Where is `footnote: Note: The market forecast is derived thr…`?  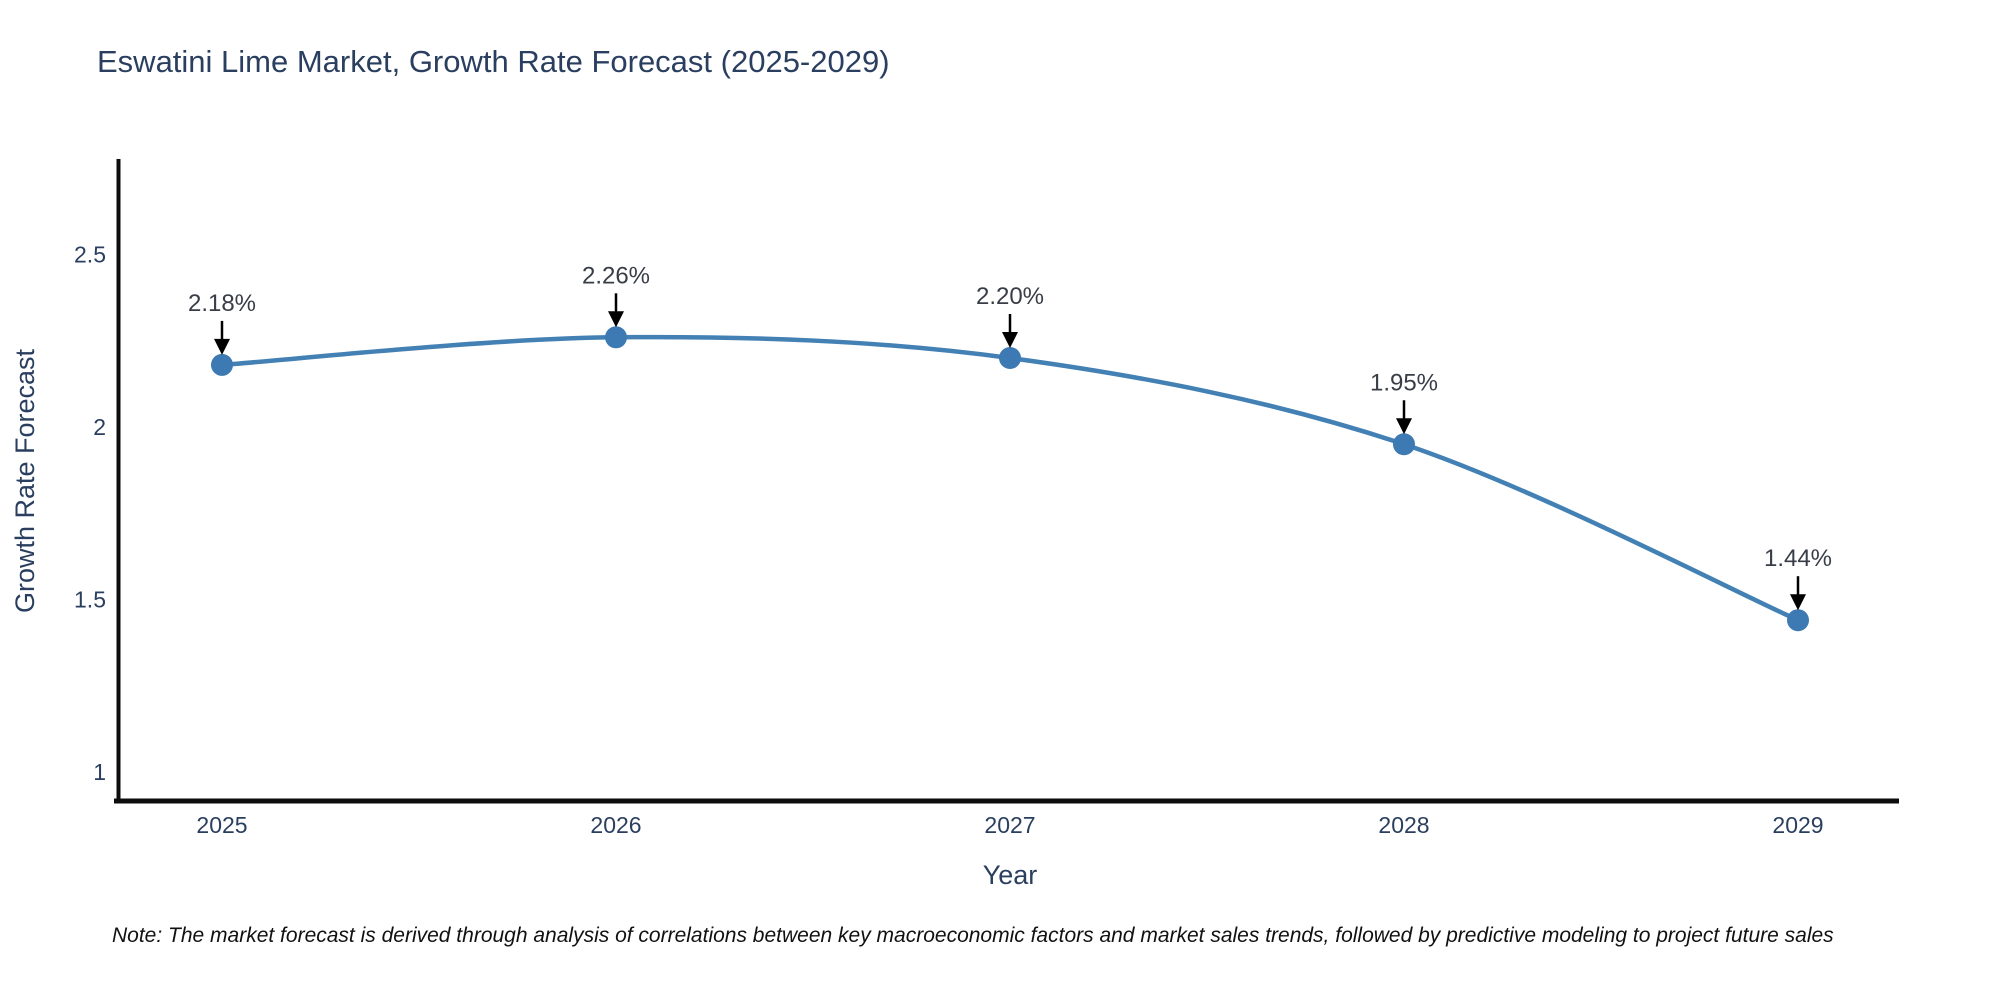
footnote: Note: The market forecast is derived thr… is located at coordinates (973, 935).